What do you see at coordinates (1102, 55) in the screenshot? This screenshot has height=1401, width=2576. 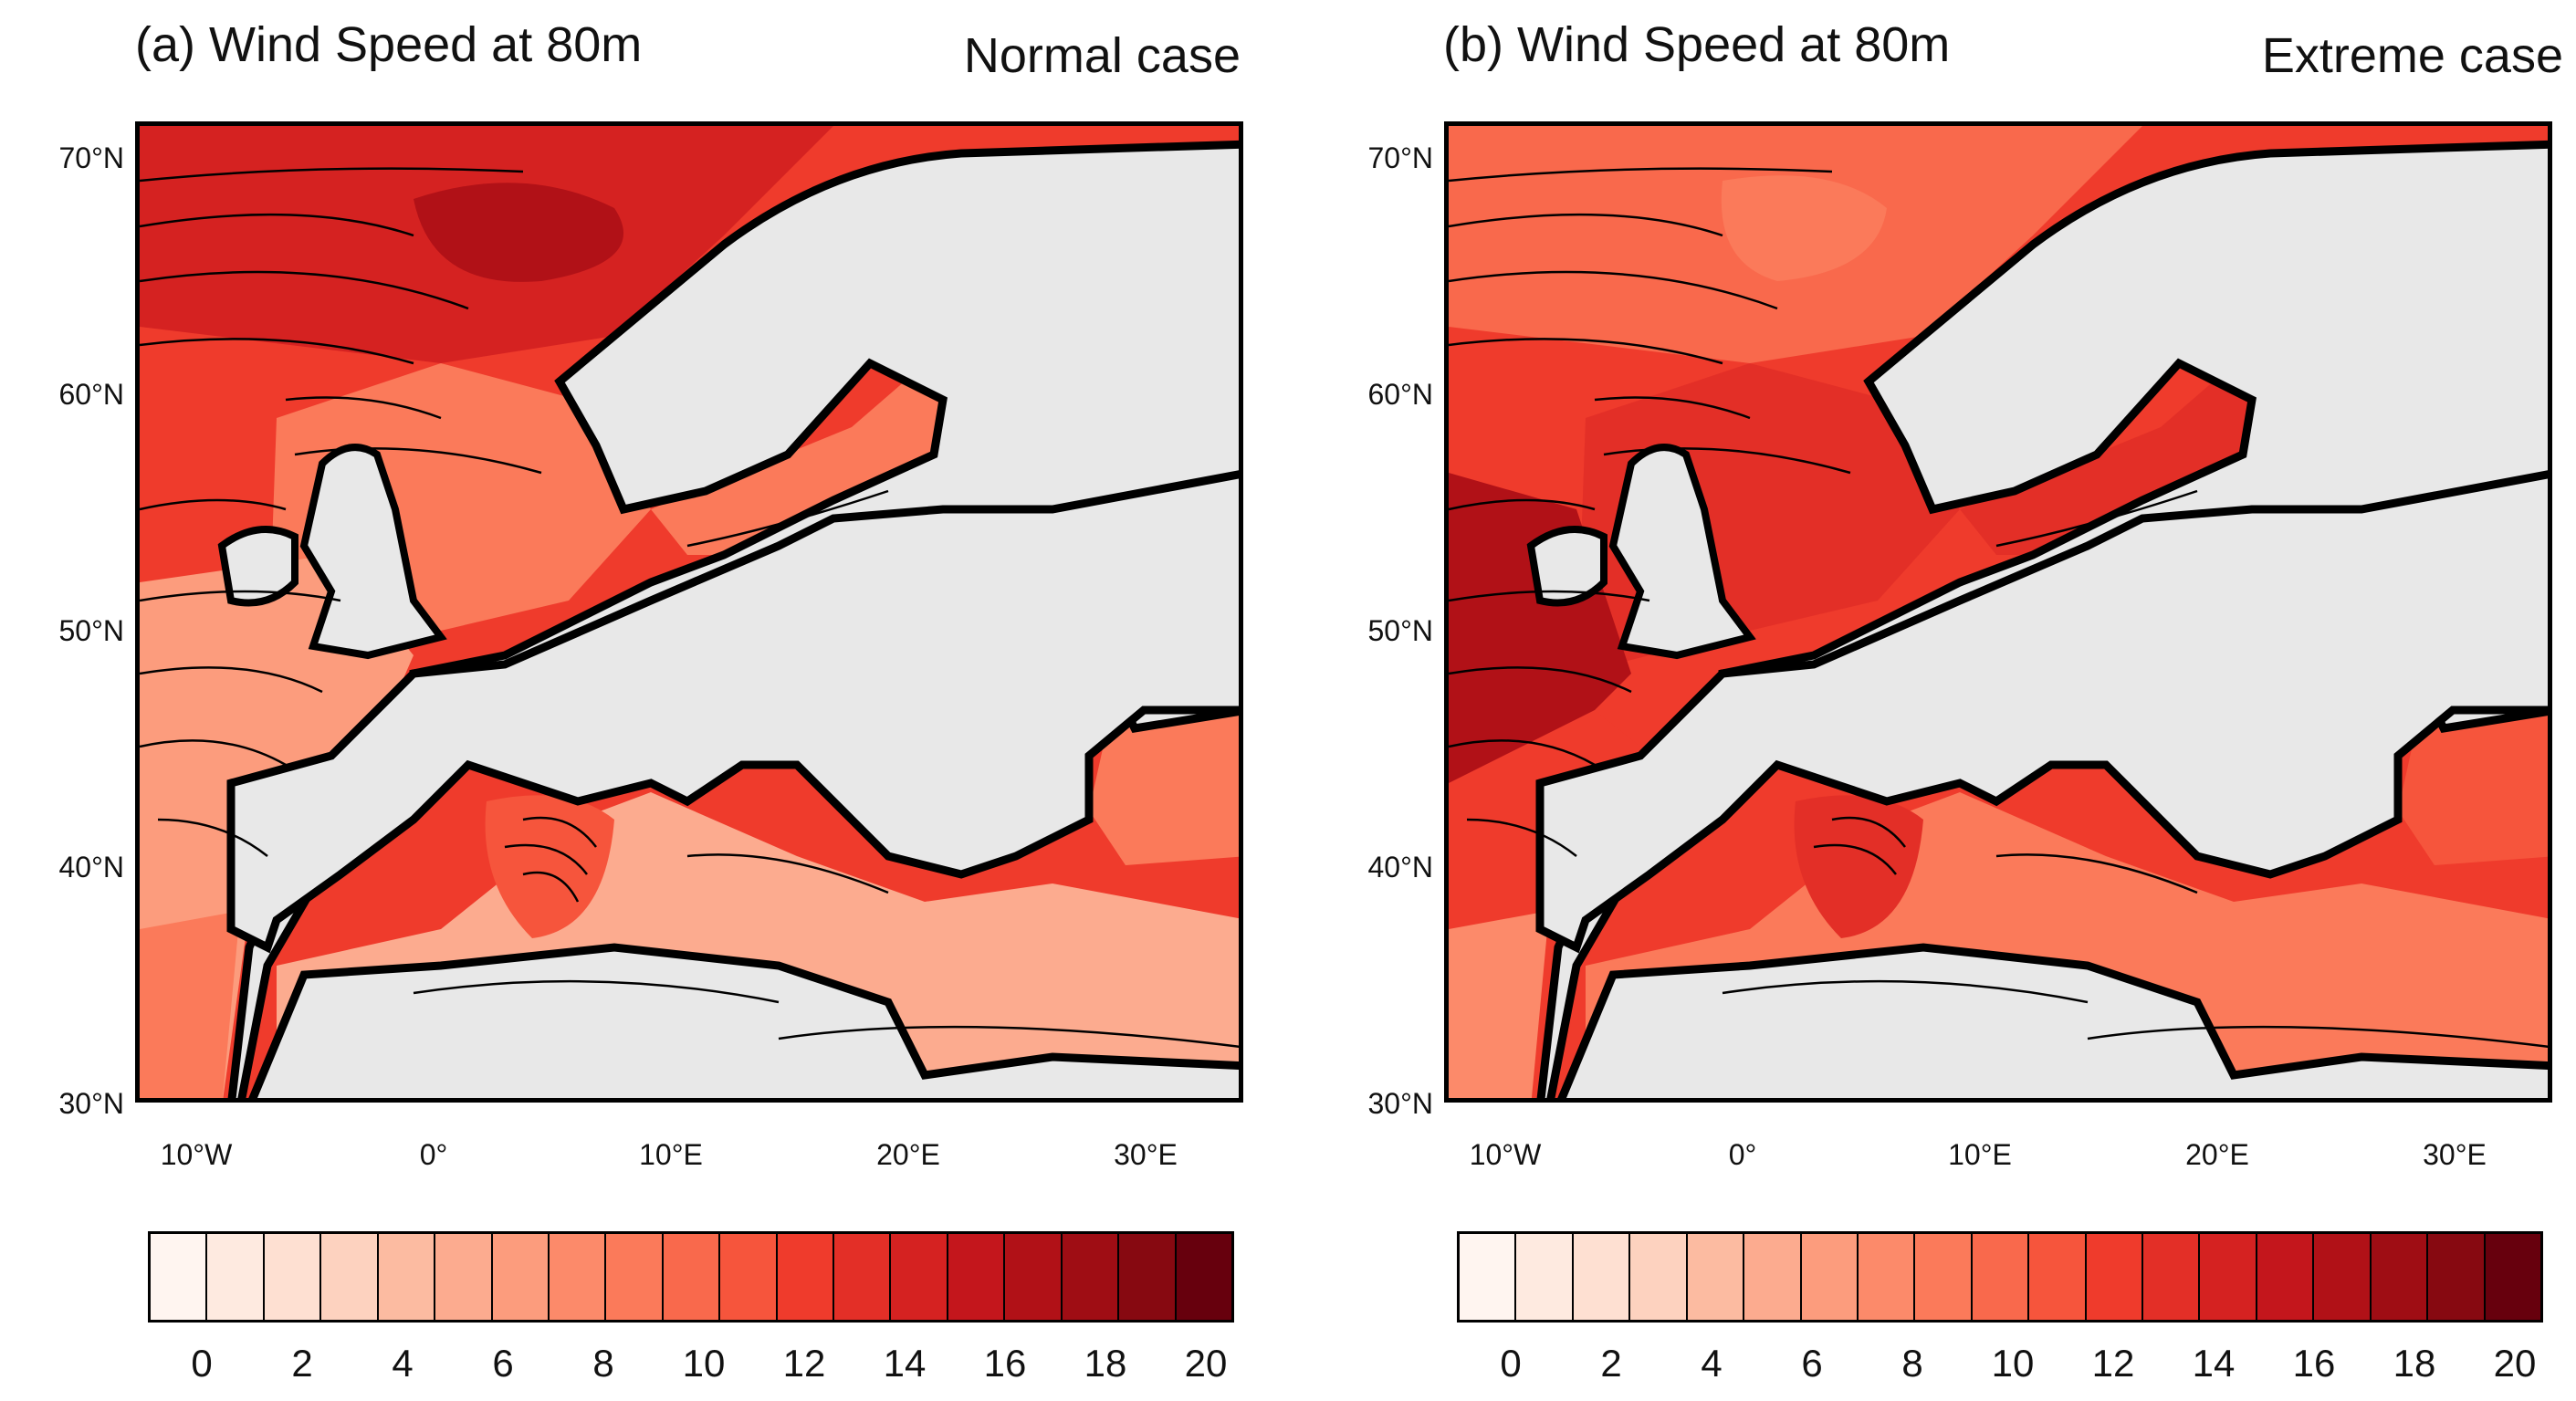 I see `case-label: Normal case` at bounding box center [1102, 55].